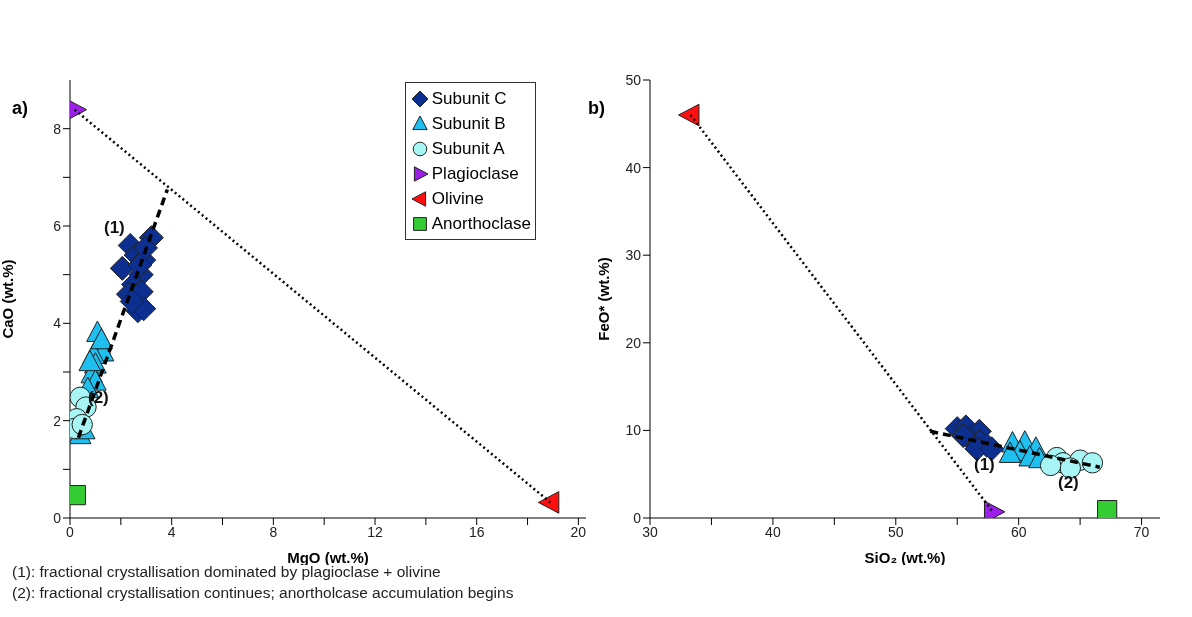 The image size is (1192, 617). Describe the element at coordinates (171, 531) in the screenshot. I see `x-tick-label: 4` at that location.